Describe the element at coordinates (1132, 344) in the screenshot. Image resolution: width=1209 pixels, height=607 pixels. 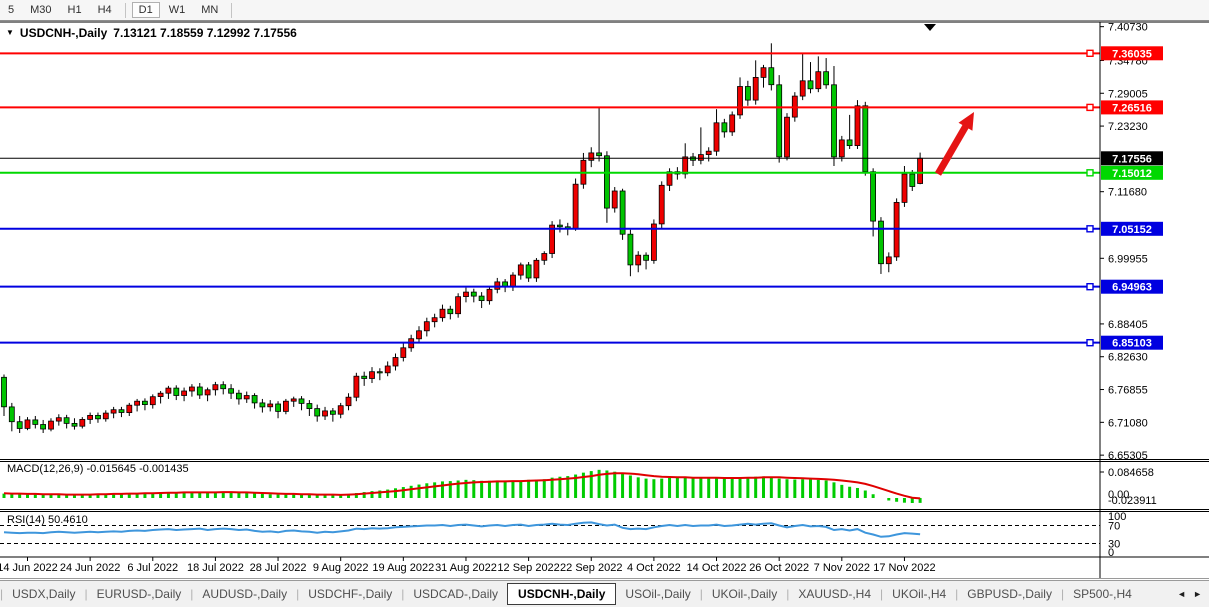
I see `svg-text: 6.85103` at that location.